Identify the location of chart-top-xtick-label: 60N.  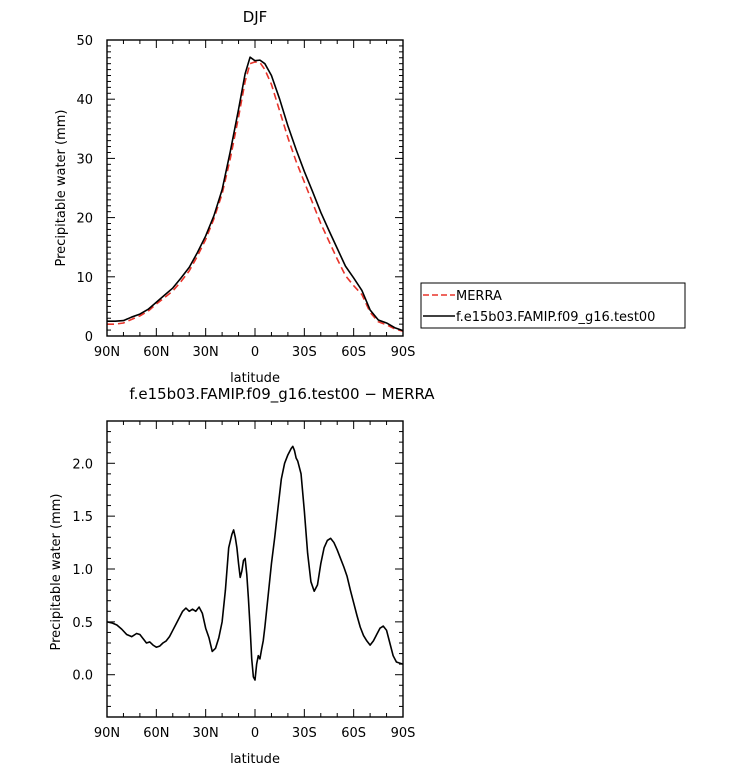
(156, 352).